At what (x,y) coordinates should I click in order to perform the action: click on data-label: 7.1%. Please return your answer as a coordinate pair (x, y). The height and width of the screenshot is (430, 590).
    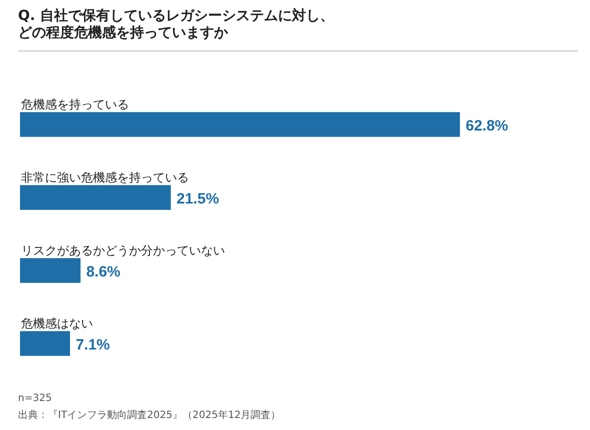
    Looking at the image, I should click on (93, 345).